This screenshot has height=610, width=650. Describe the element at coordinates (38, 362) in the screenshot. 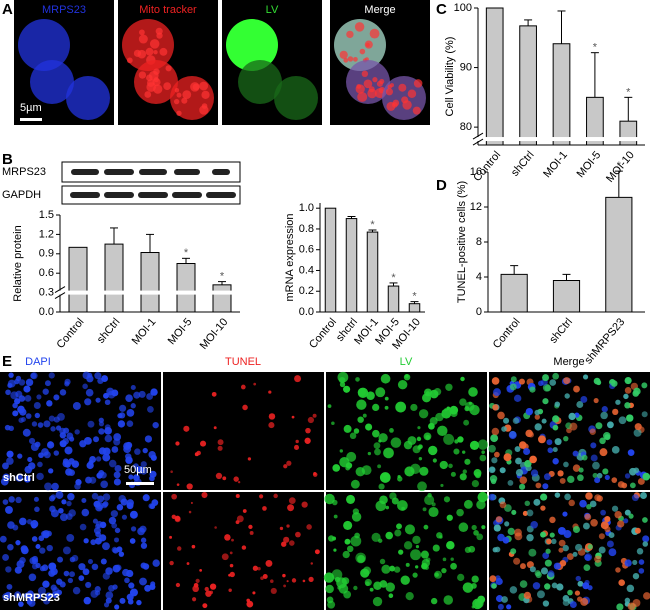

I see `channel-label: DAPI` at that location.